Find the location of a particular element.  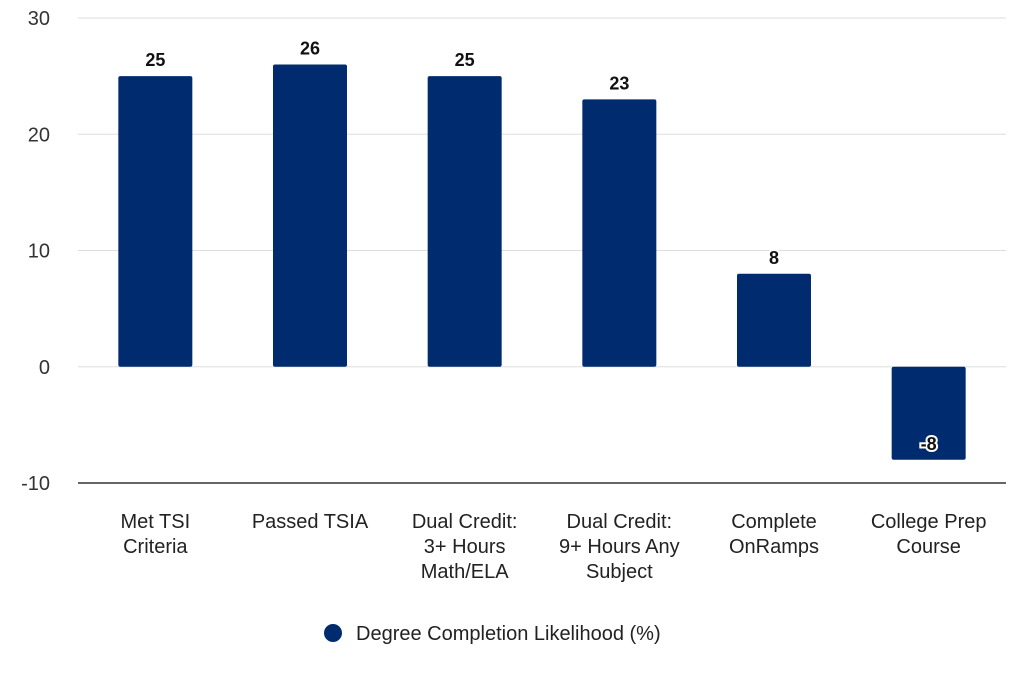

x-category-label: Dual Credit: 3+ Hours Math/ELA is located at coordinates (465, 547).